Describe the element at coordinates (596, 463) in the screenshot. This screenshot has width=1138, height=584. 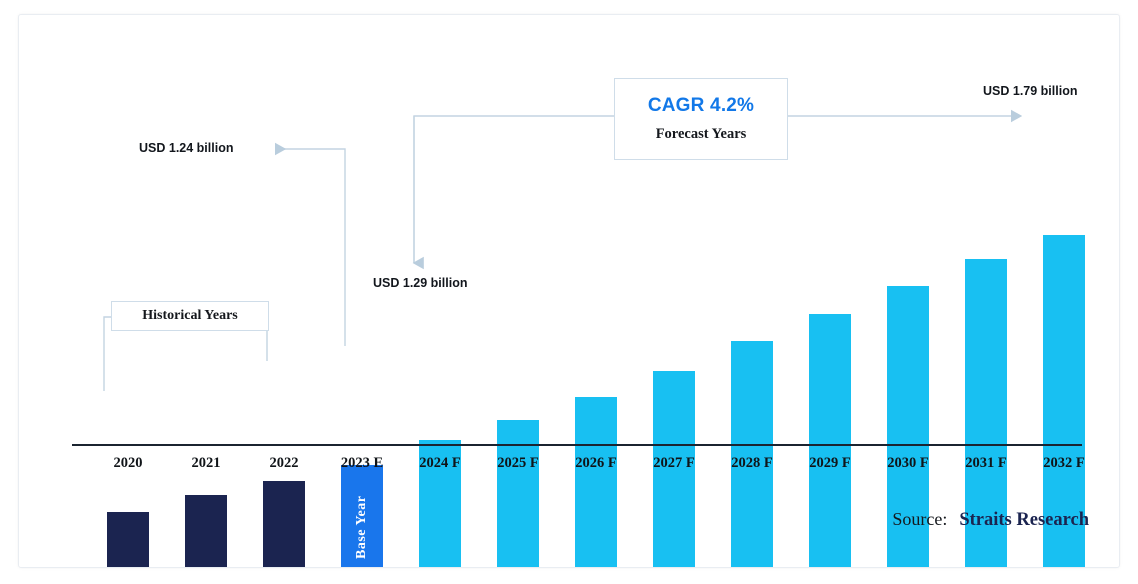
I see `x-label-2026-f: 2026 F` at that location.